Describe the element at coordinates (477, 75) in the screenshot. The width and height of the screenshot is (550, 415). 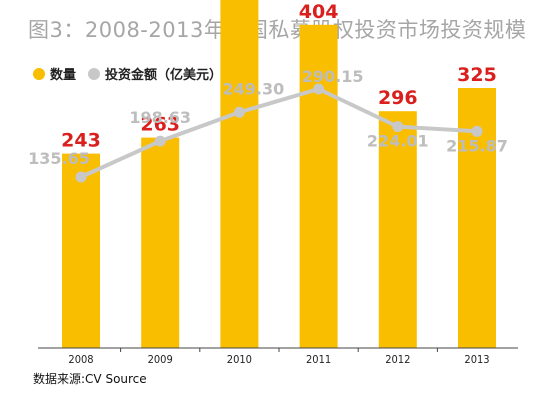
I see `bar-label-2013: 325` at that location.